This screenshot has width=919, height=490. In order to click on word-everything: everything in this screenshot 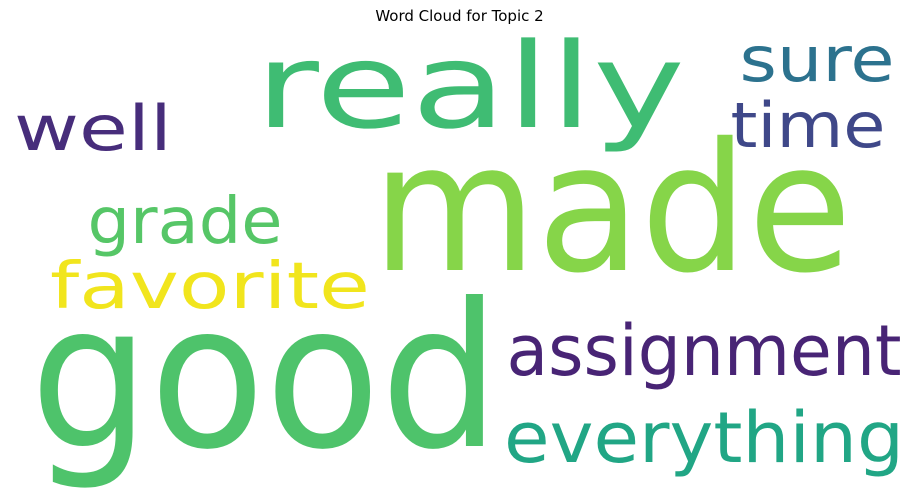, I will do `click(704, 438)`.